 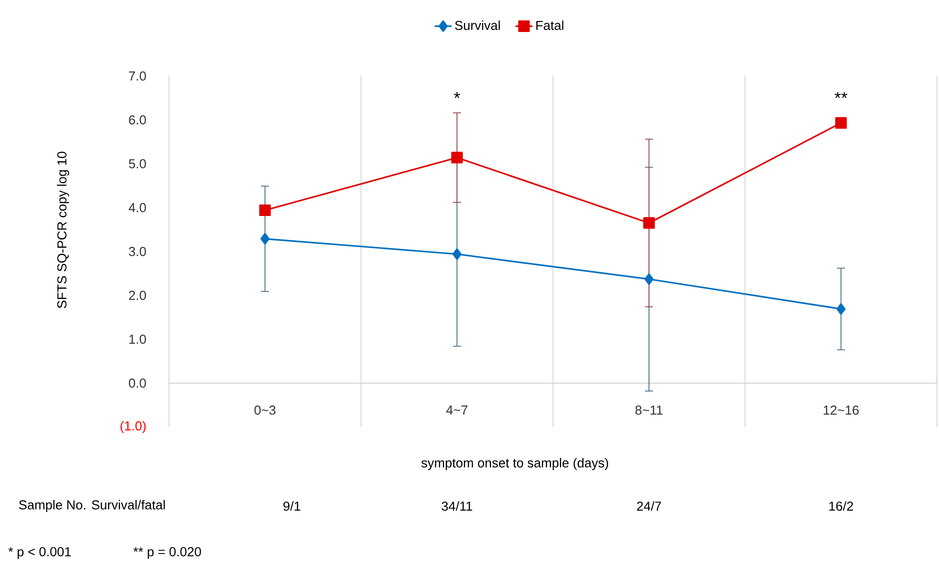 What do you see at coordinates (137, 207) in the screenshot?
I see `y-tick-label: 4.0` at bounding box center [137, 207].